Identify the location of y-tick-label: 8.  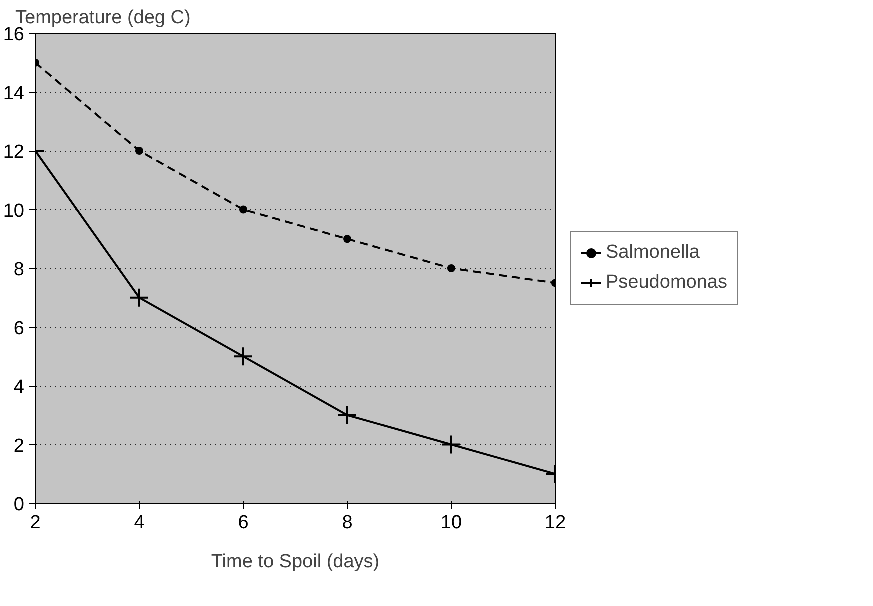
(19, 270).